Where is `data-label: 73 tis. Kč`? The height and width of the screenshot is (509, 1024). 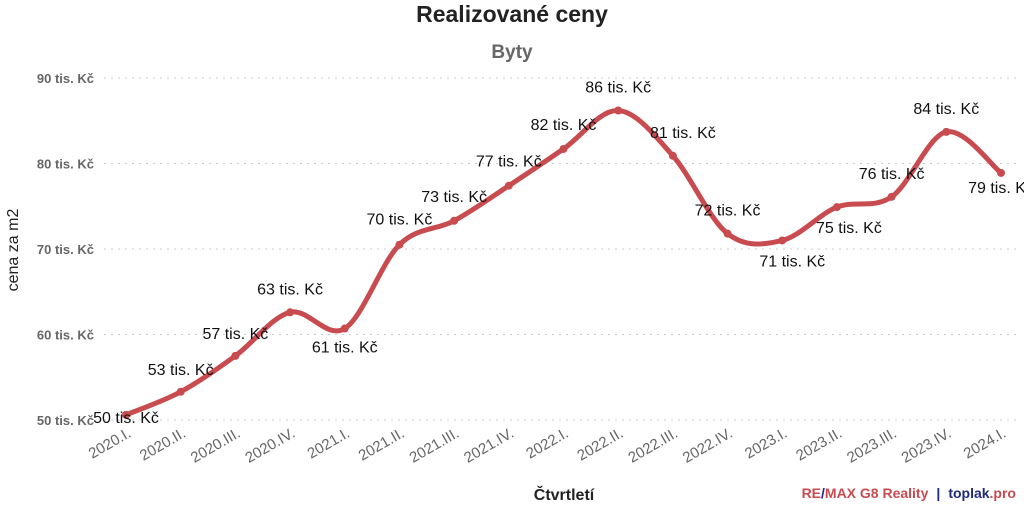
data-label: 73 tis. Kč is located at coordinates (454, 197).